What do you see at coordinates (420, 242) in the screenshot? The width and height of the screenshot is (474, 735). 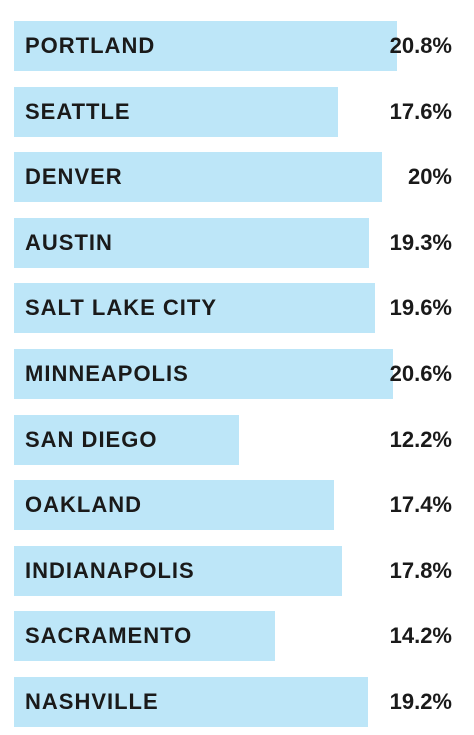 I see `value-label: 19.3%` at bounding box center [420, 242].